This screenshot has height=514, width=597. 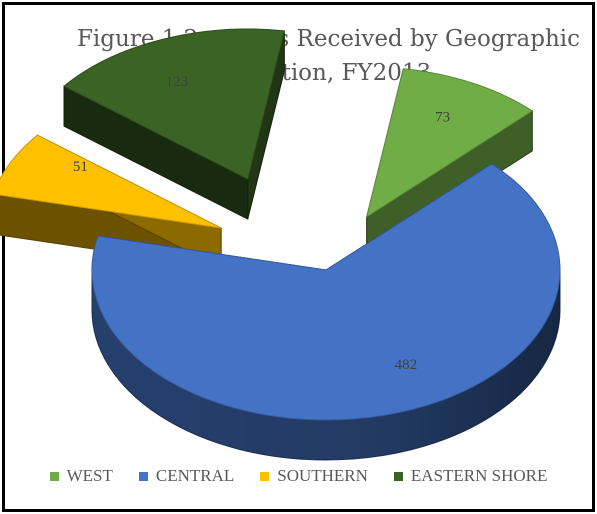 I want to click on legend-item-southern: SOUTHERN, so click(x=314, y=476).